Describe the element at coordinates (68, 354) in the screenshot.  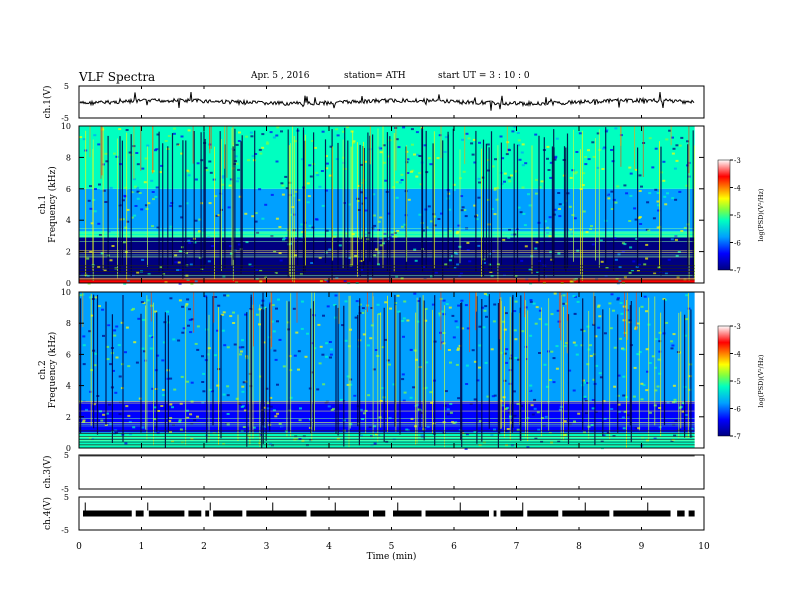
I see `ch2-spec-ytick-3: 6` at that location.